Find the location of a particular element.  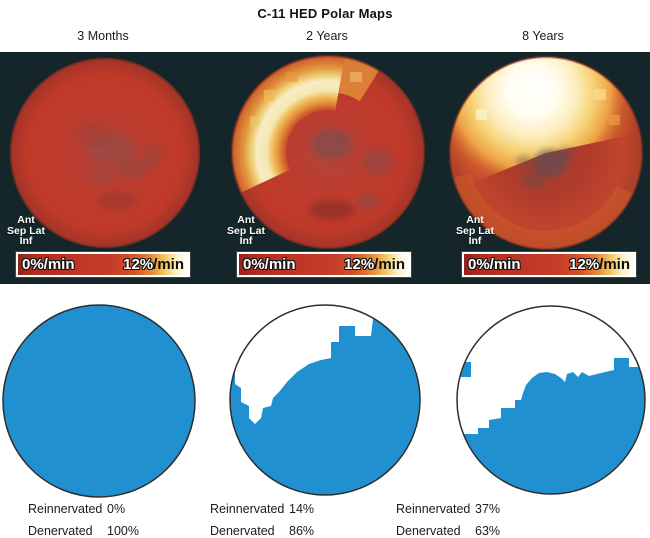

stats-8-years: Reinnervated 37% Denervated 63% is located at coordinates (448, 520).